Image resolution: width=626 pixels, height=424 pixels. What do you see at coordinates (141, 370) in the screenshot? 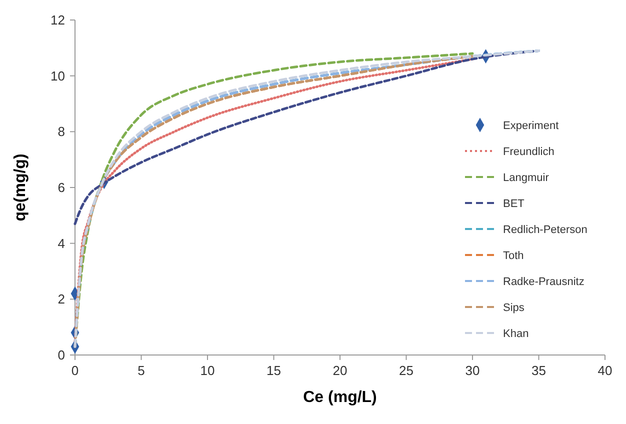
I see `x-tick-label: 5` at bounding box center [141, 370].